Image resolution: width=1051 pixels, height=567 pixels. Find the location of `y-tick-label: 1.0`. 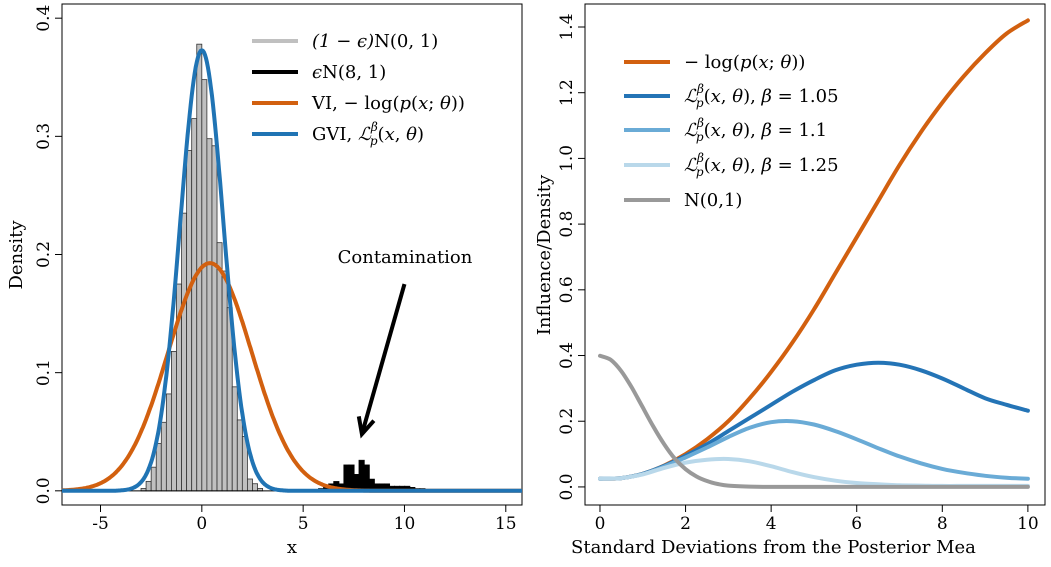

y-tick-label: 1.0 is located at coordinates (567, 158).